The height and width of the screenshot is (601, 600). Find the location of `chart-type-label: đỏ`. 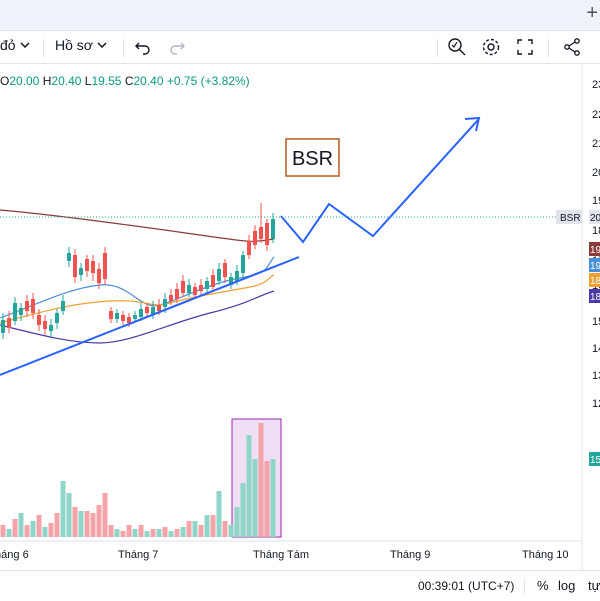

chart-type-label: đỏ is located at coordinates (8, 45).